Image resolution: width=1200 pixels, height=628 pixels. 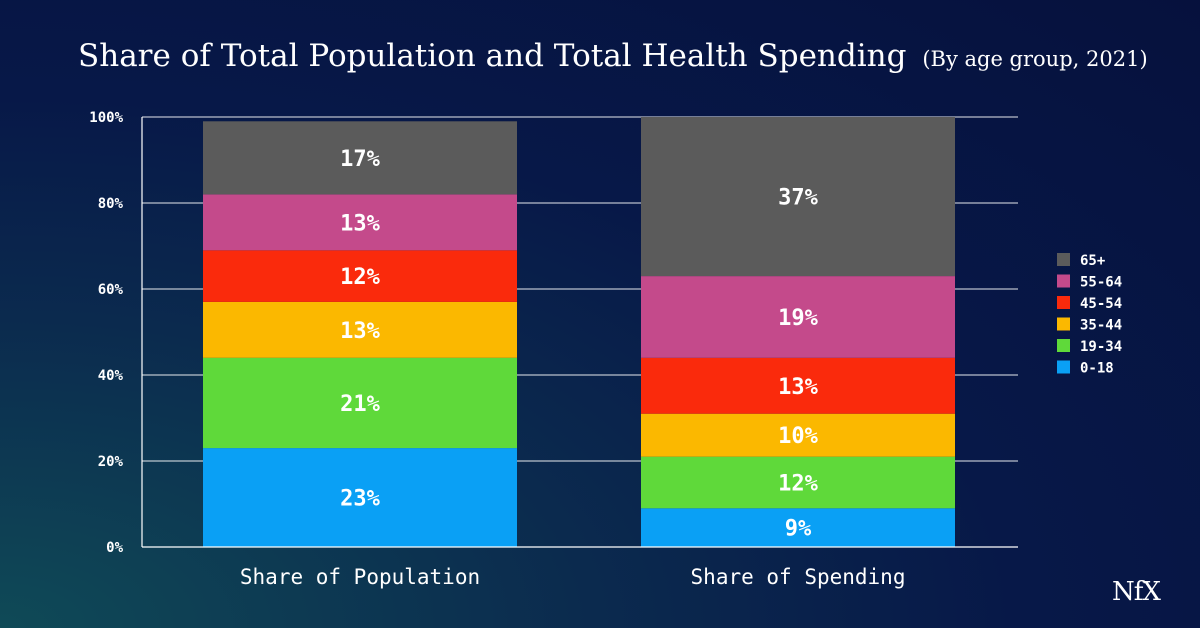 What do you see at coordinates (1092, 261) in the screenshot?
I see `legend-label: 65+` at bounding box center [1092, 261].